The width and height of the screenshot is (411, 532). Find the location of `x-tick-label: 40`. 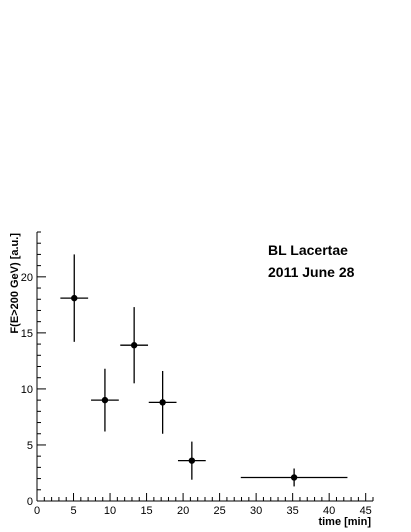

x-tick-label: 40 is located at coordinates (329, 511).